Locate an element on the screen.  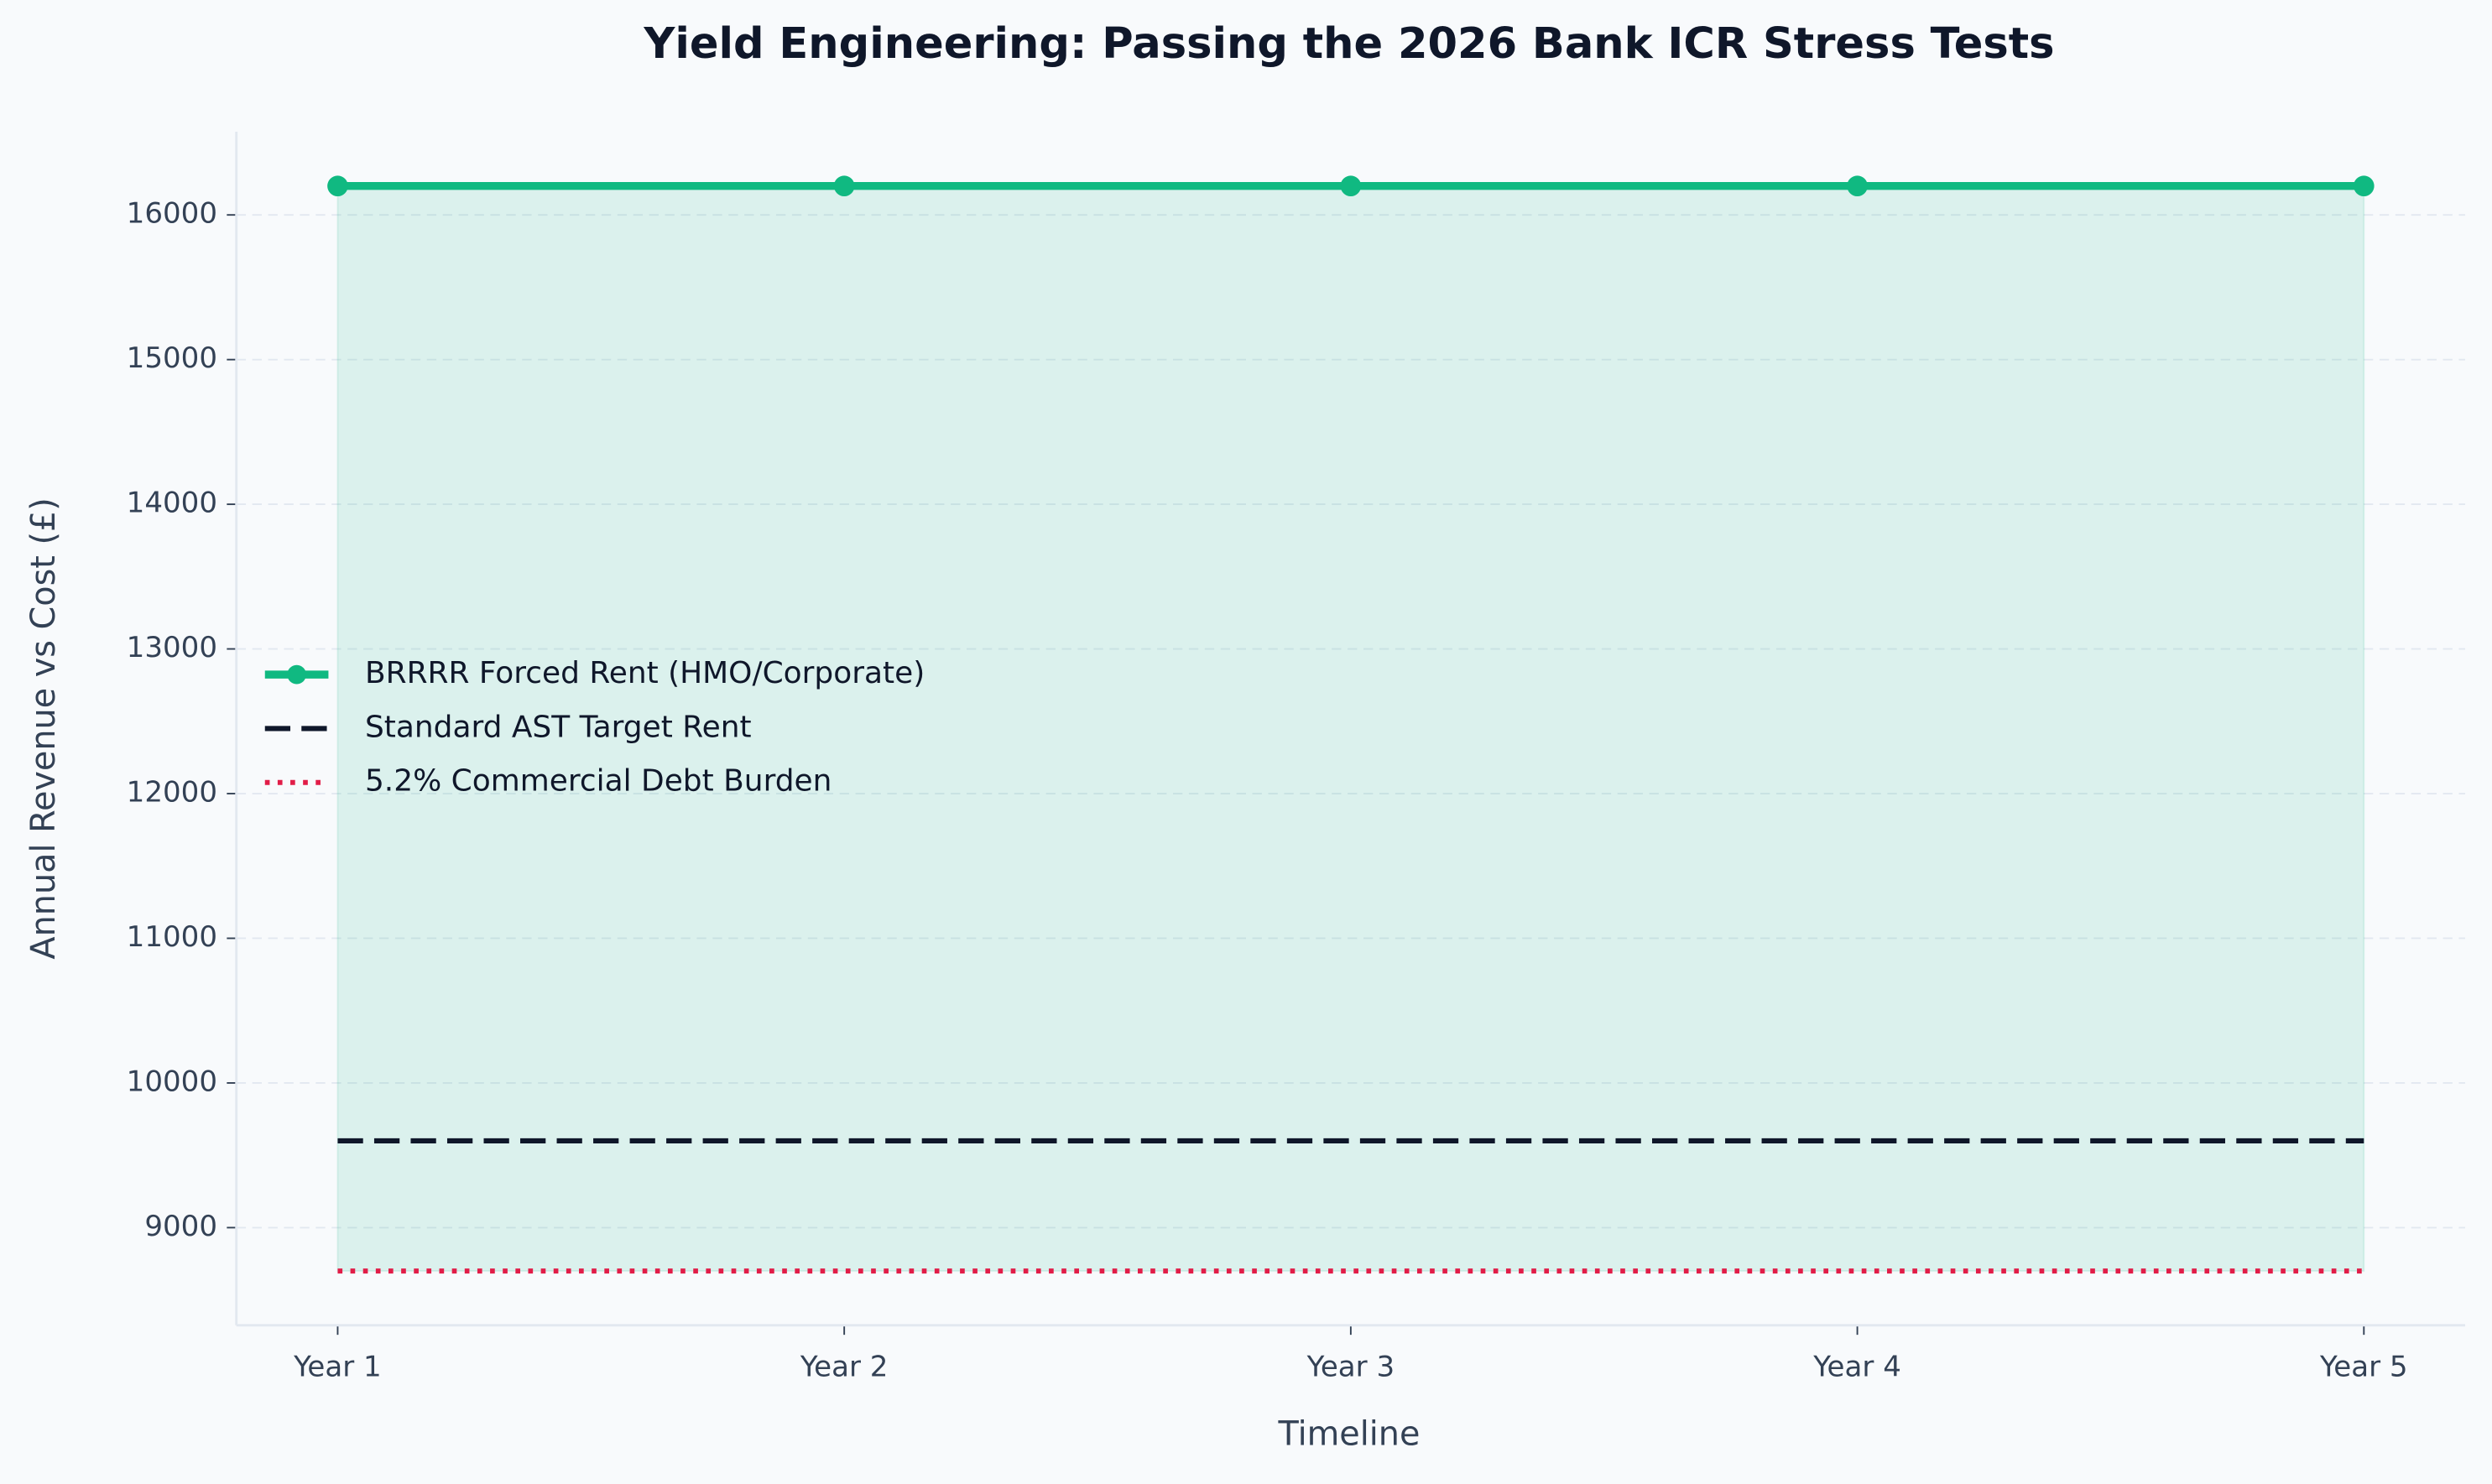
y-tick-label: 10000 is located at coordinates (172, 1081).